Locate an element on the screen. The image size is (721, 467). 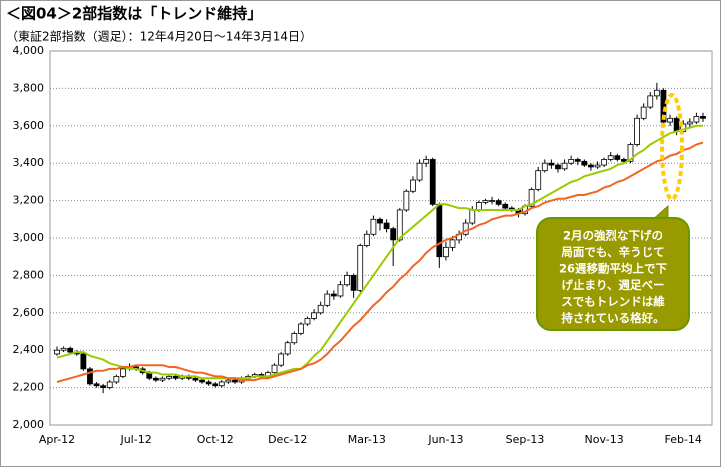
chart-subtitle: （東証2部指数（週足）：12年4月20日～14年3月14日） is located at coordinates (159, 36).